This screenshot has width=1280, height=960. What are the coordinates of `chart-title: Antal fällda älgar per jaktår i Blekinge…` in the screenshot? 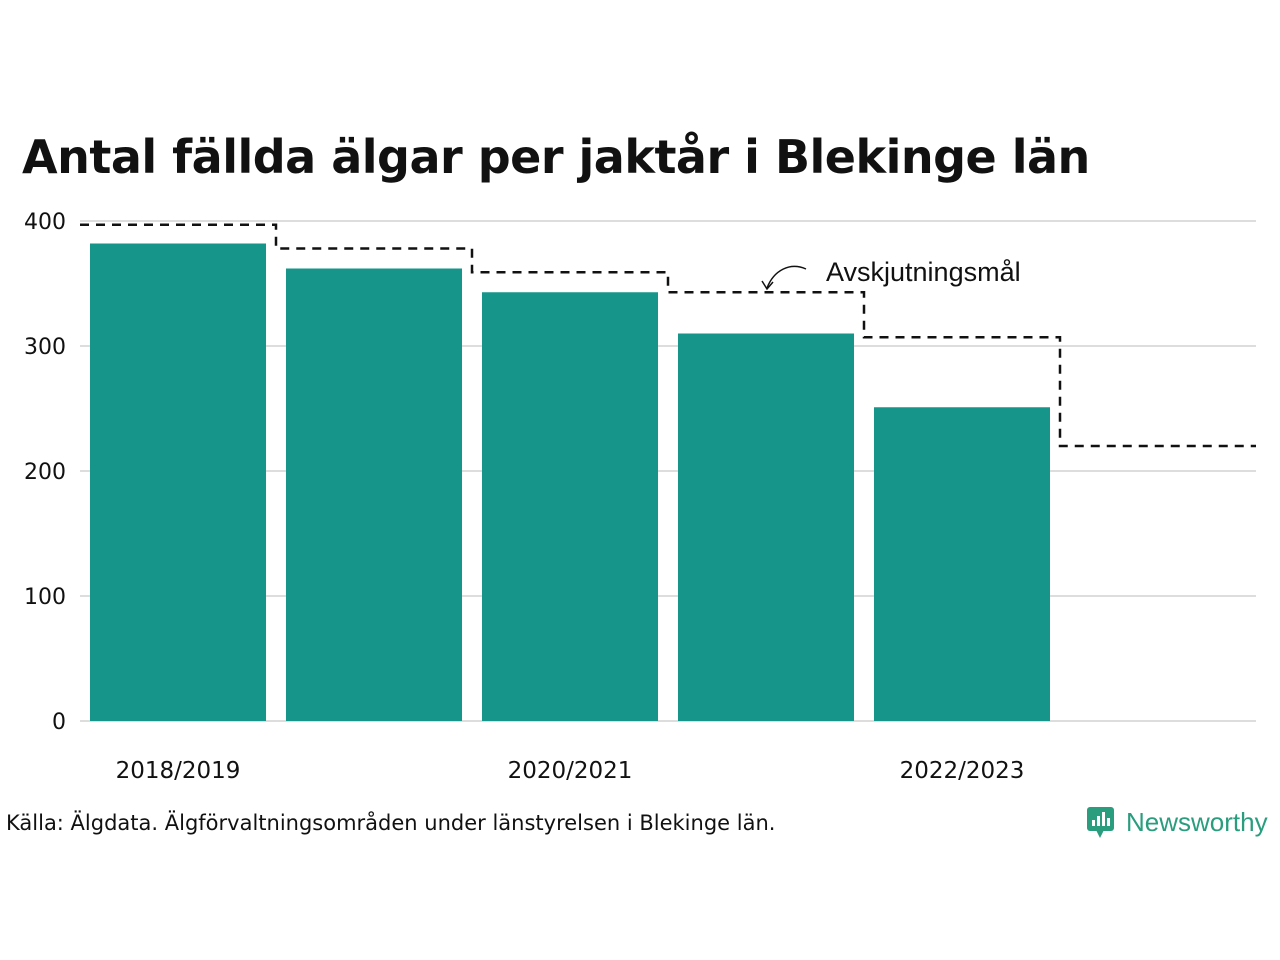 It's located at (556, 157).